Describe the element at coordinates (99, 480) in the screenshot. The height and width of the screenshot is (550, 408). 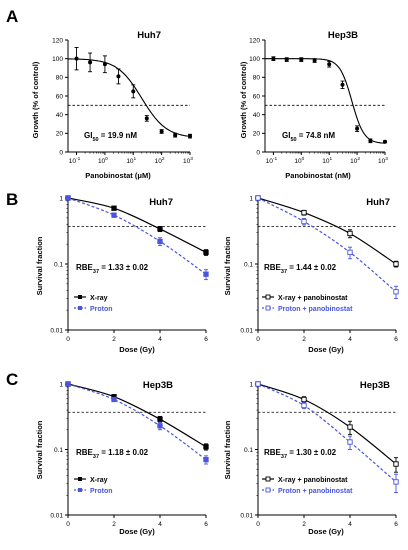
I see `legend-label-xray: X-ray` at that location.